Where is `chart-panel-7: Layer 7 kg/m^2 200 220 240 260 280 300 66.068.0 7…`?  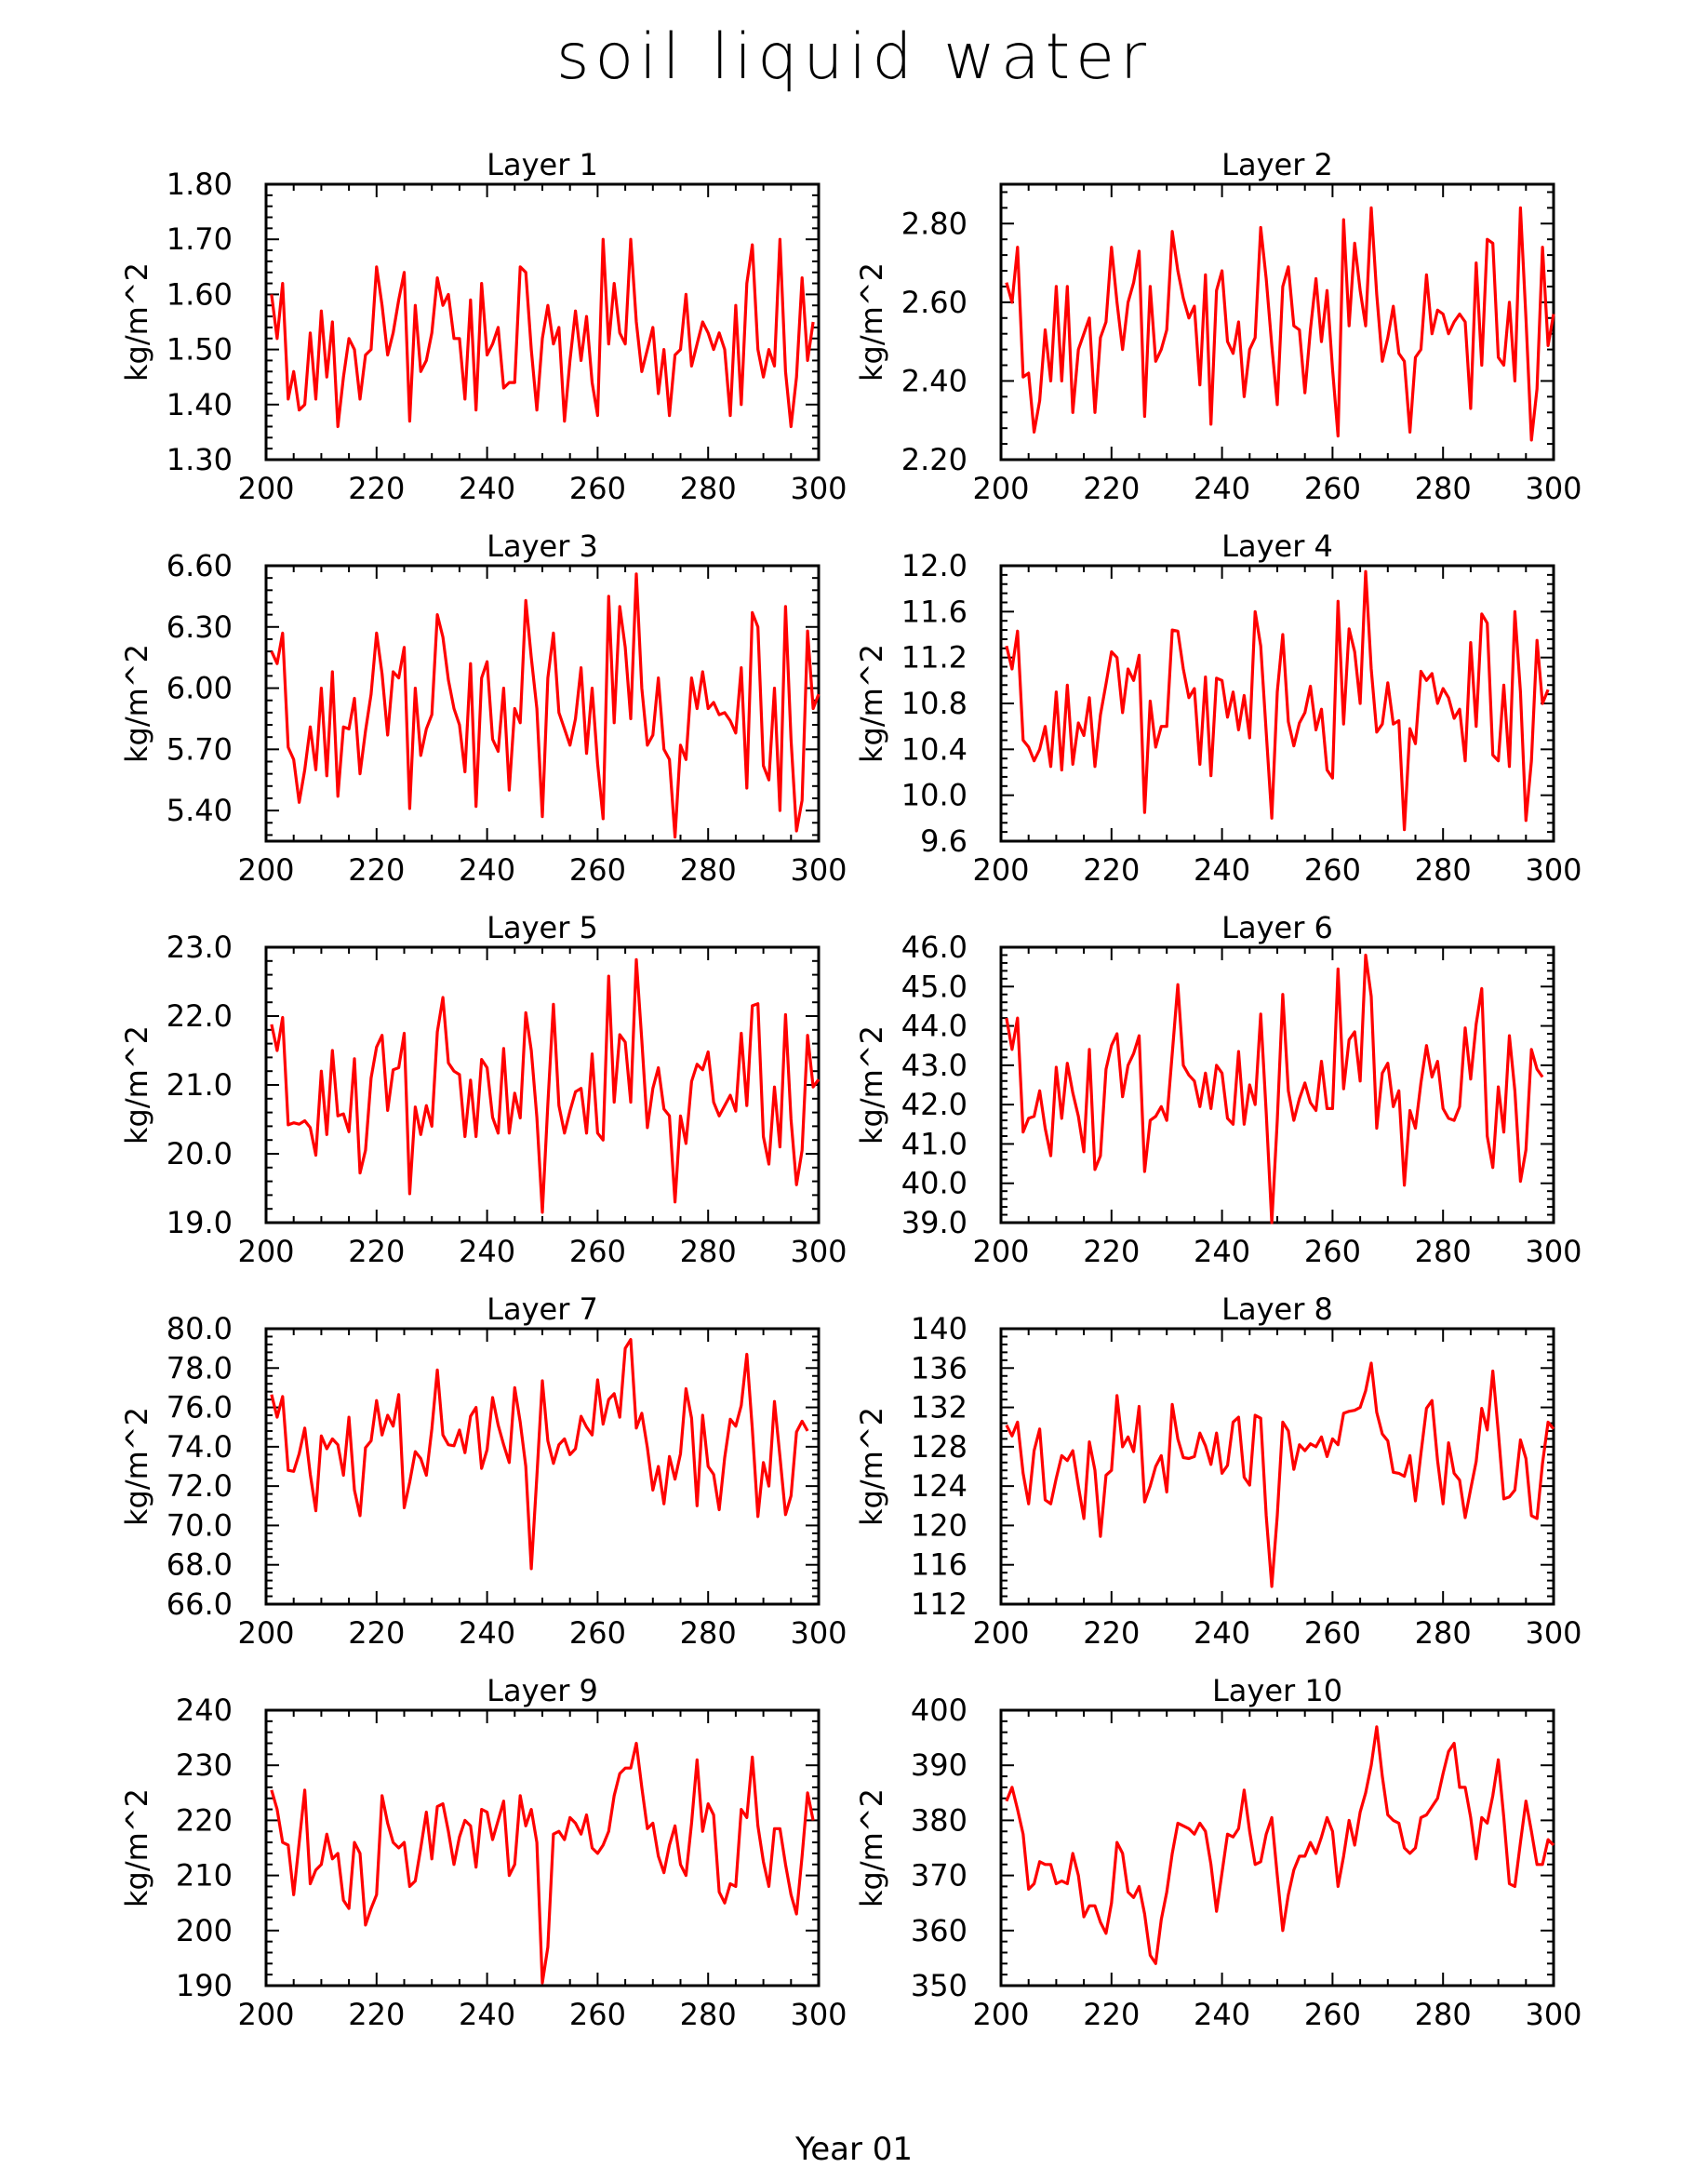 chart-panel-7: Layer 7 kg/m^2 200 220 240 260 280 300 66.068.0 7… is located at coordinates (483, 1471).